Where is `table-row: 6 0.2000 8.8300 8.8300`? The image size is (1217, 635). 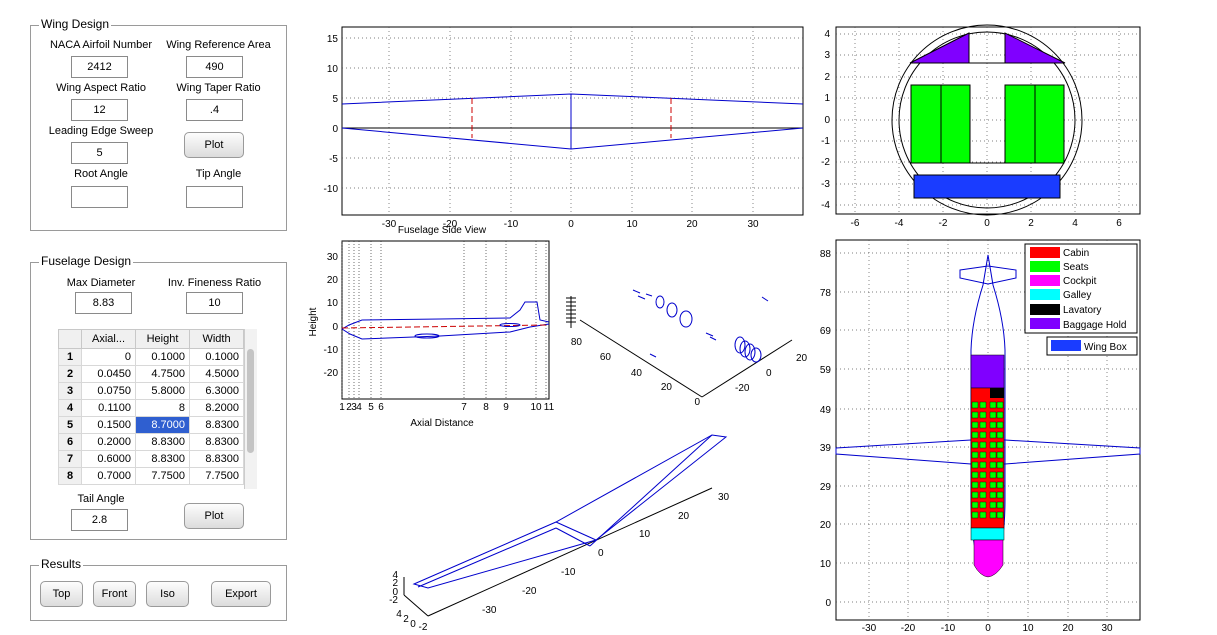 table-row: 6 0.2000 8.8300 8.8300 is located at coordinates (151, 442).